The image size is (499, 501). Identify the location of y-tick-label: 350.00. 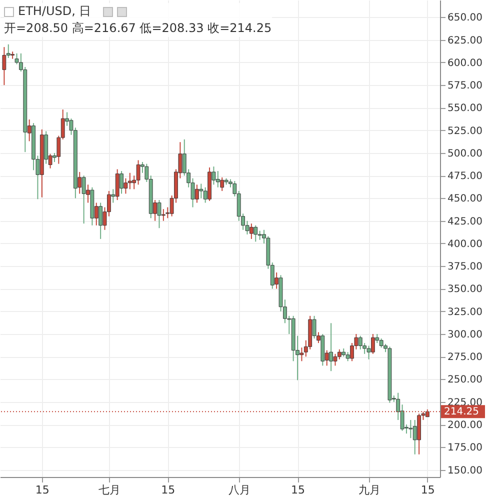
(465, 290).